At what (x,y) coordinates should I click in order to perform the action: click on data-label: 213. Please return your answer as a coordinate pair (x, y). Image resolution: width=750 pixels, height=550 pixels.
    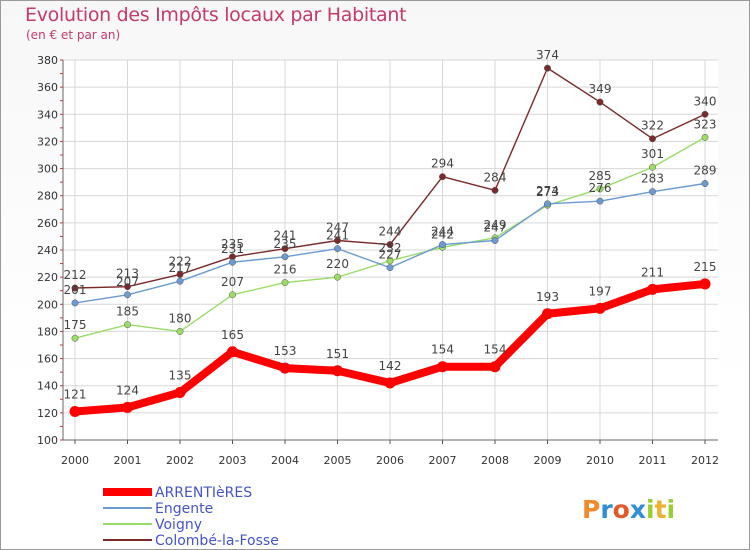
    Looking at the image, I should click on (127, 274).